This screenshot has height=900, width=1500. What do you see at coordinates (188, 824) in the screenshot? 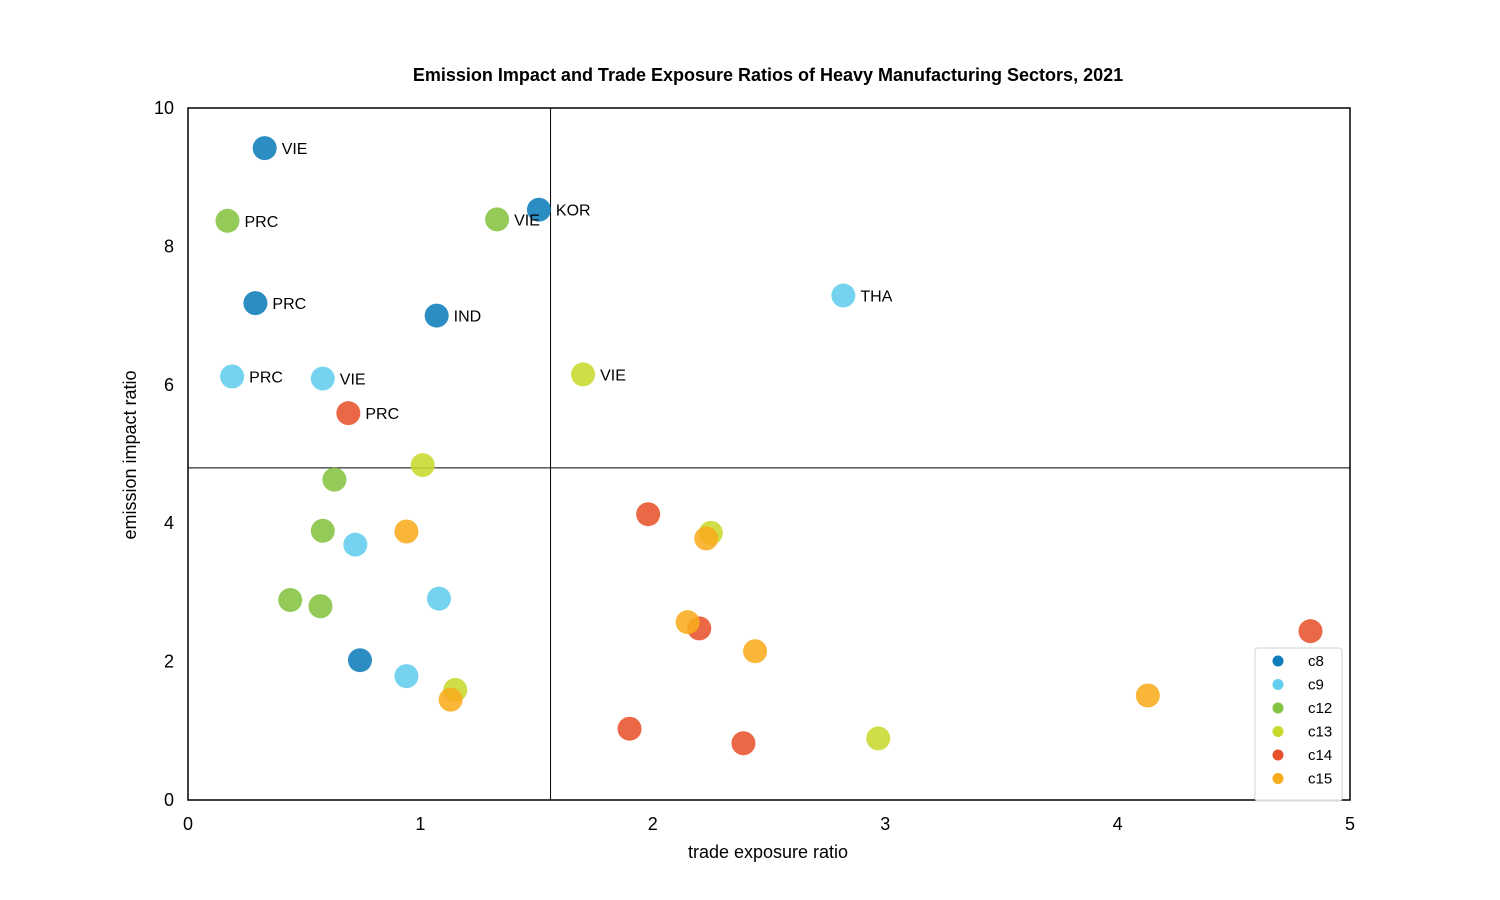
I see `x-tick-label: 0` at bounding box center [188, 824].